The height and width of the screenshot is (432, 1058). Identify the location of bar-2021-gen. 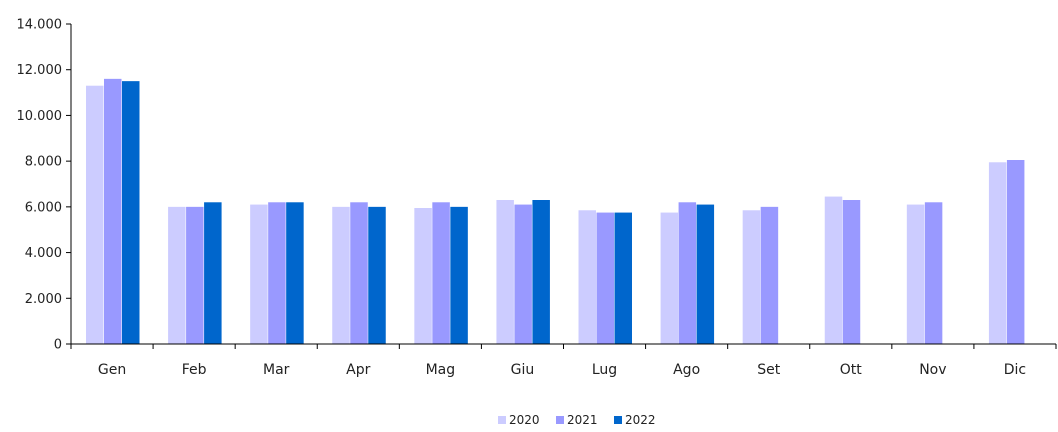
(113, 211).